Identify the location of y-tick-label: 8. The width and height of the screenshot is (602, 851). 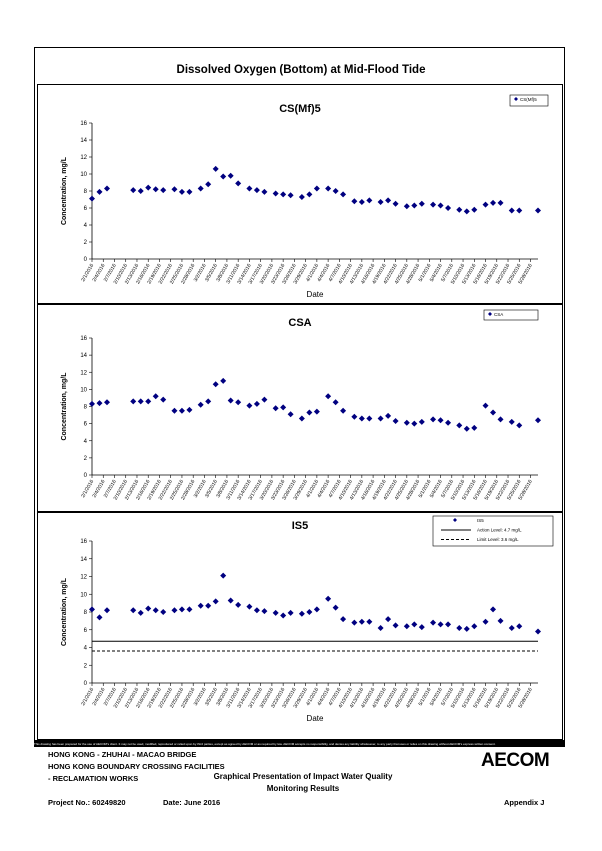
(86, 613).